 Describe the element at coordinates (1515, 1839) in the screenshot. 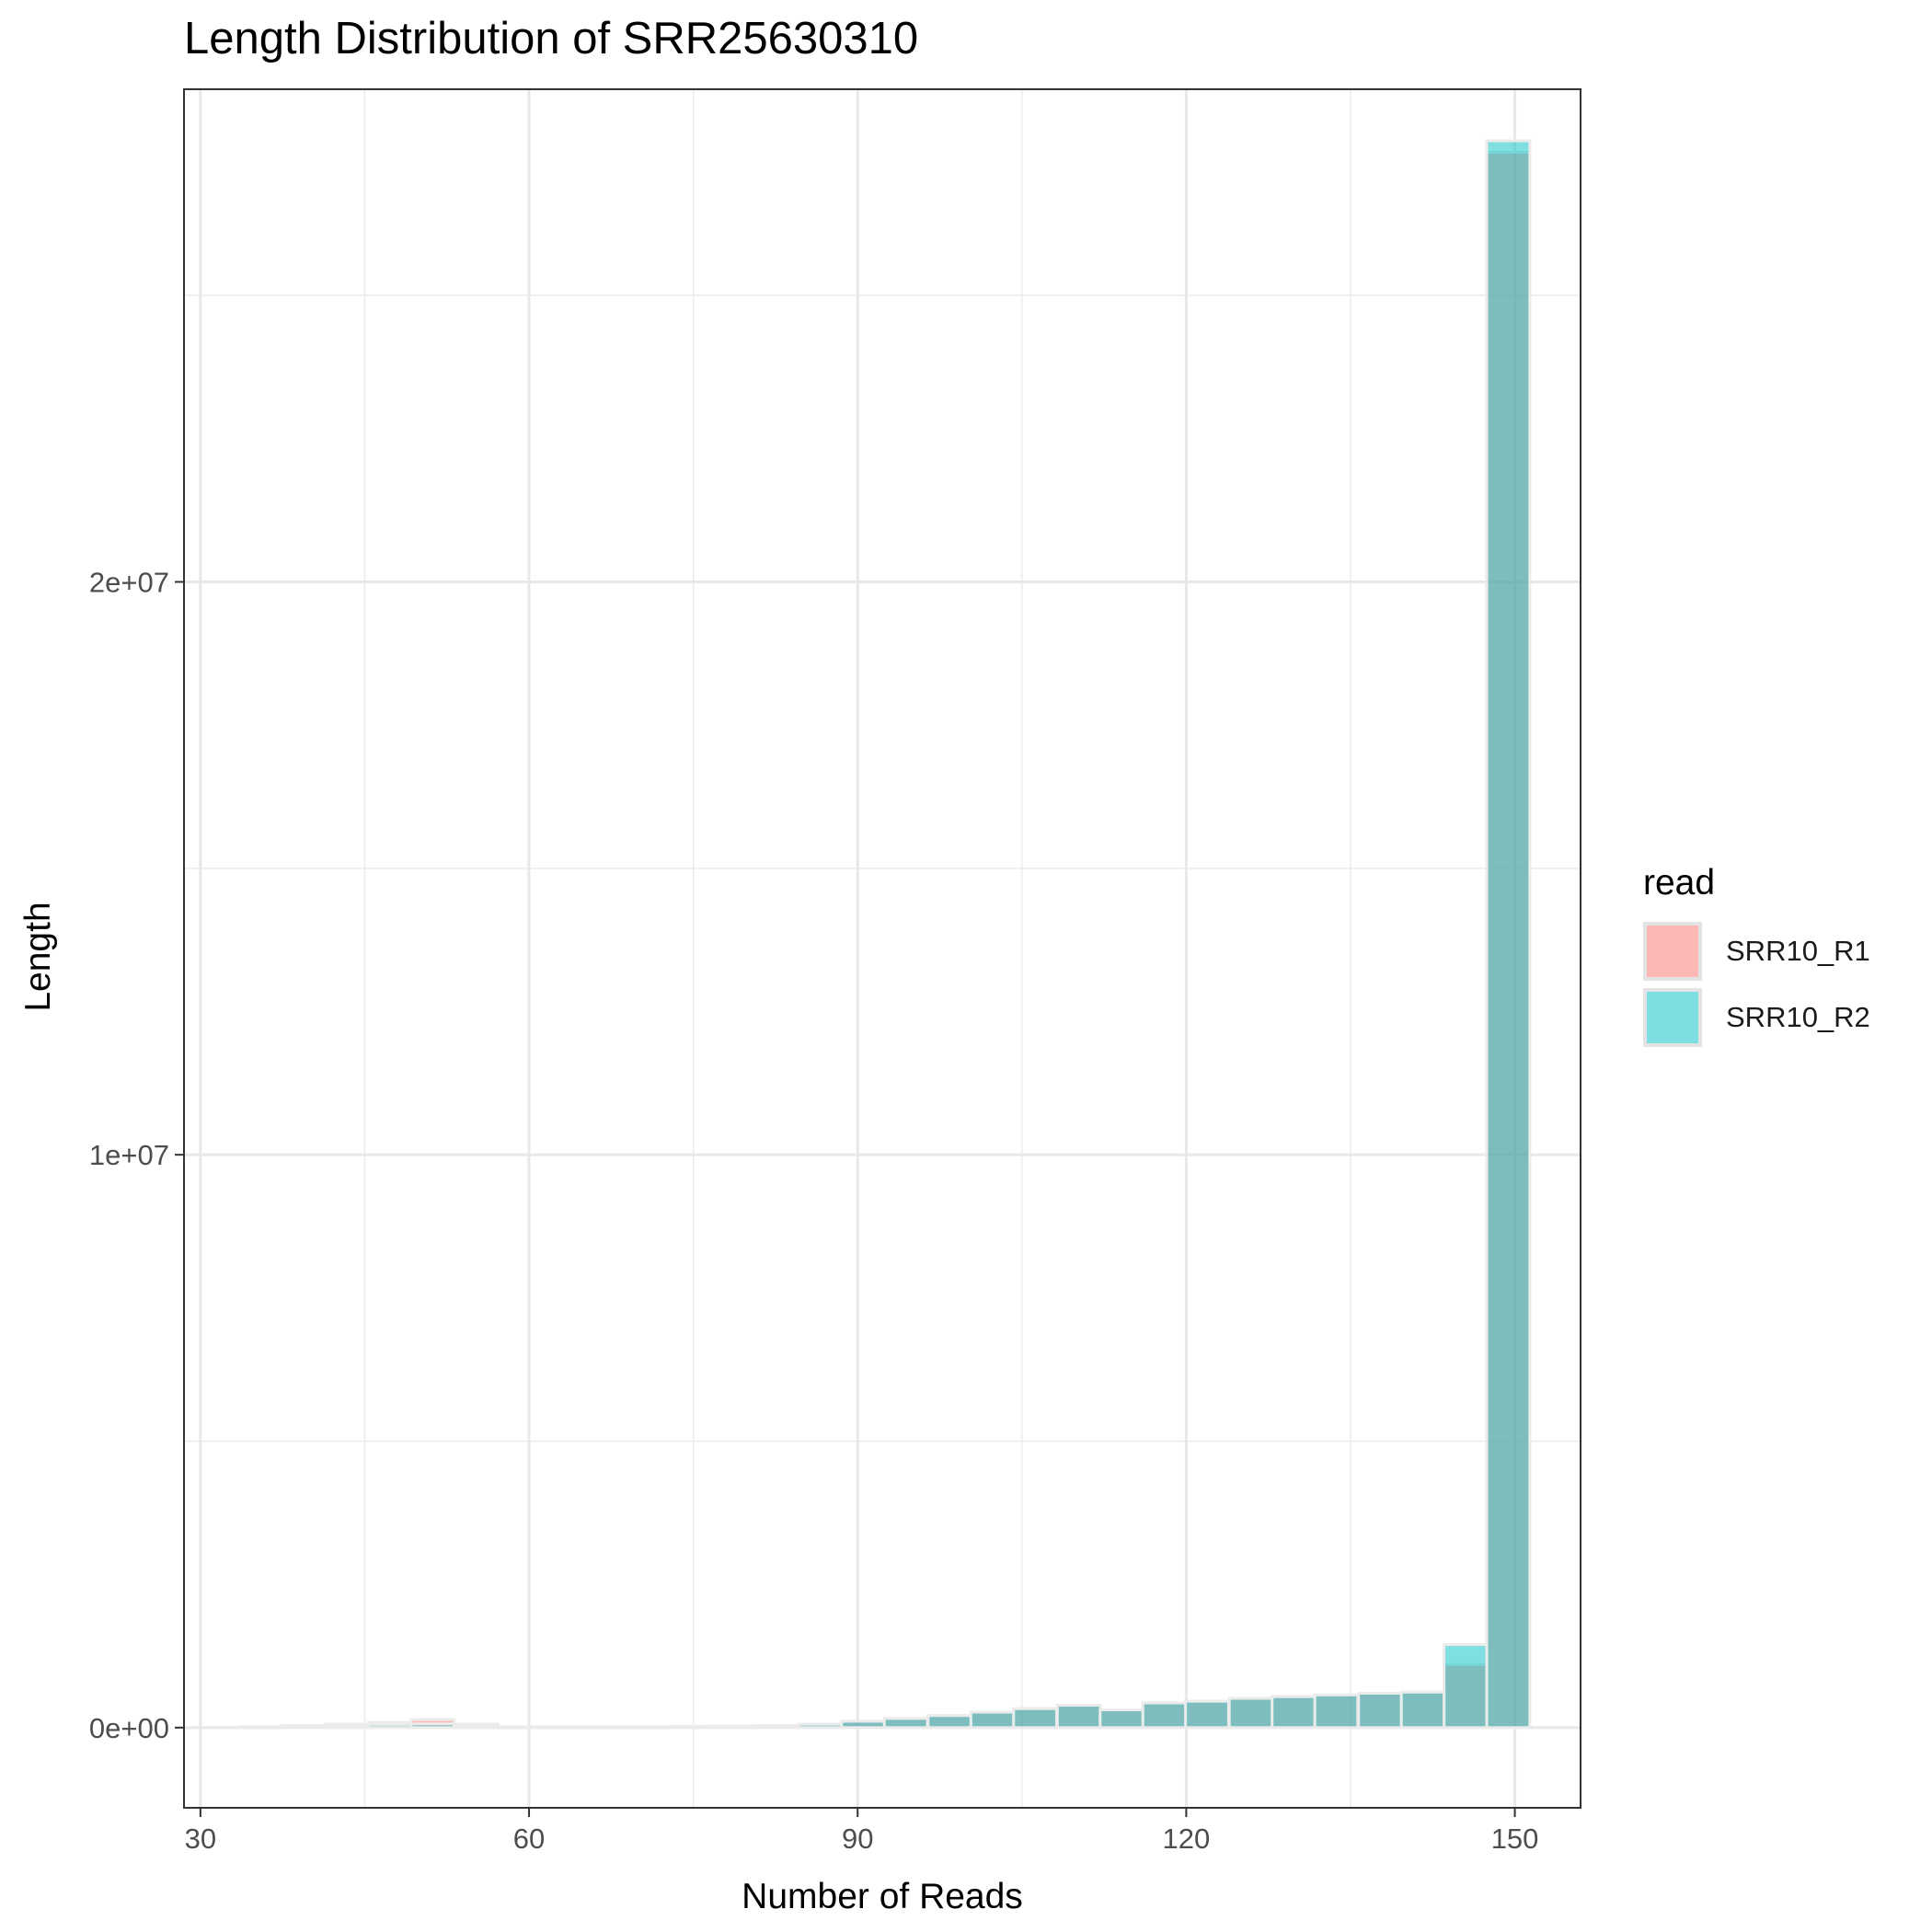

I see `x-tick-label: 150` at that location.